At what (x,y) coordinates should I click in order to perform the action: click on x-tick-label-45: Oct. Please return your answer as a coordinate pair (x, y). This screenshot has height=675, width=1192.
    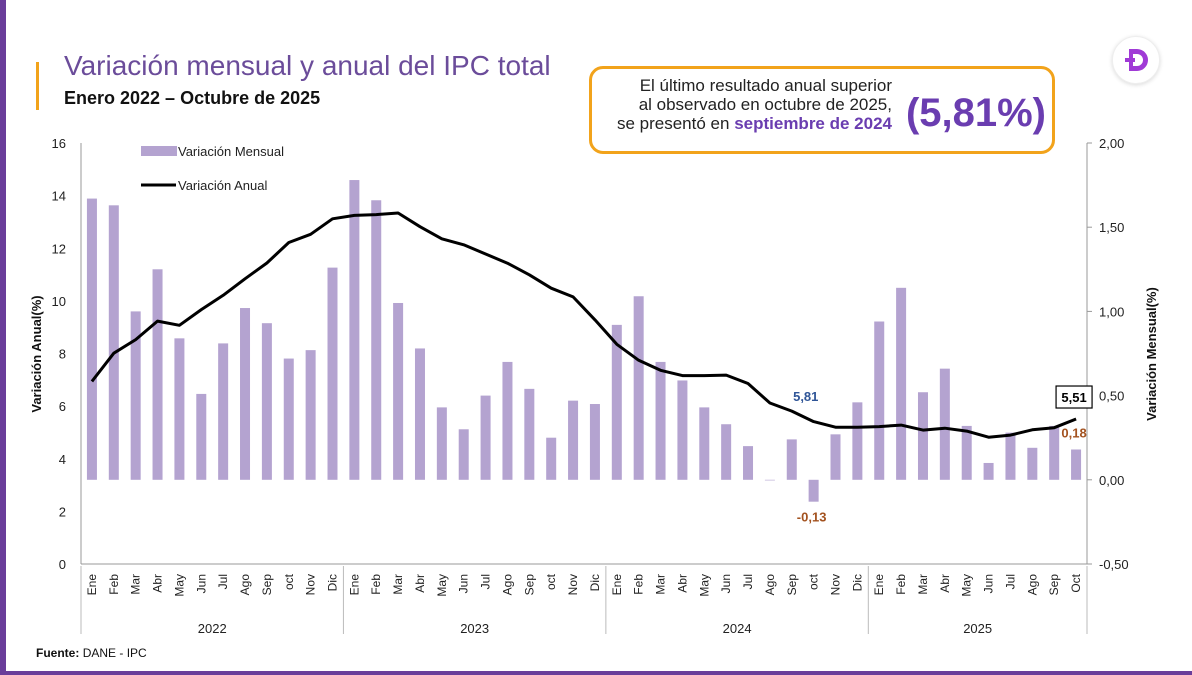
    Looking at the image, I should click on (1076, 582).